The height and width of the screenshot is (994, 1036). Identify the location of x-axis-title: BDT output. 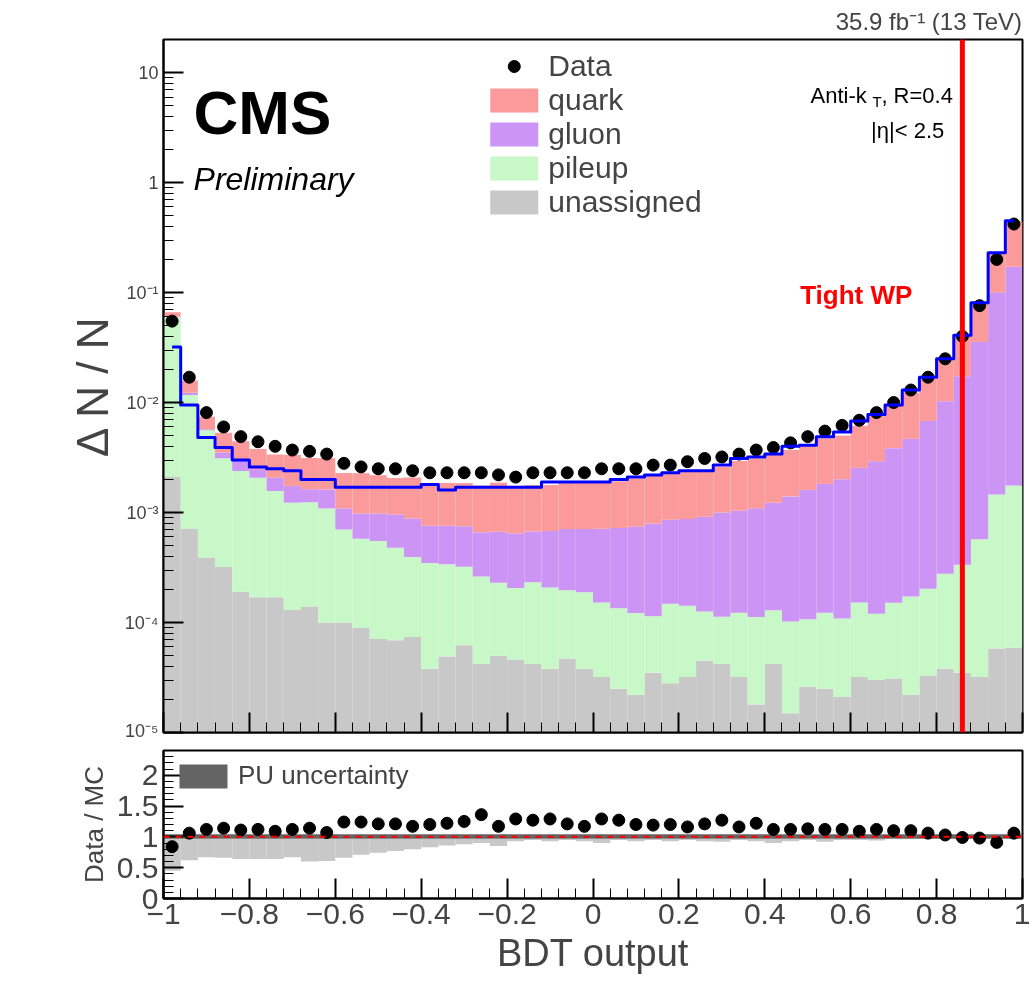
(592, 952).